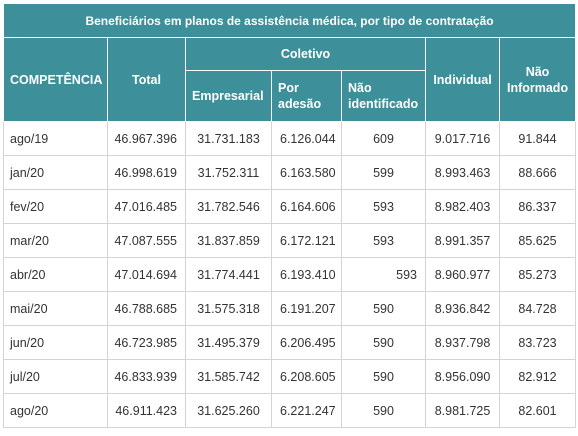 This screenshot has width=578, height=436. I want to click on cell-total: 47.087.555, so click(146, 240).